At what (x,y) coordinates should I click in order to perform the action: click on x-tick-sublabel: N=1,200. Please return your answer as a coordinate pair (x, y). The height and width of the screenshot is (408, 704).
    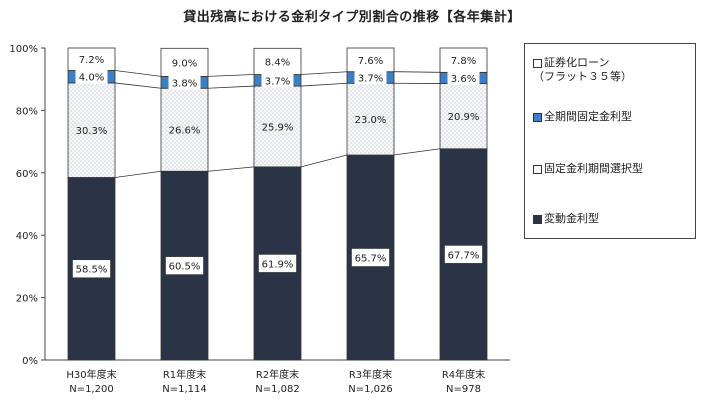
    Looking at the image, I should click on (91, 389).